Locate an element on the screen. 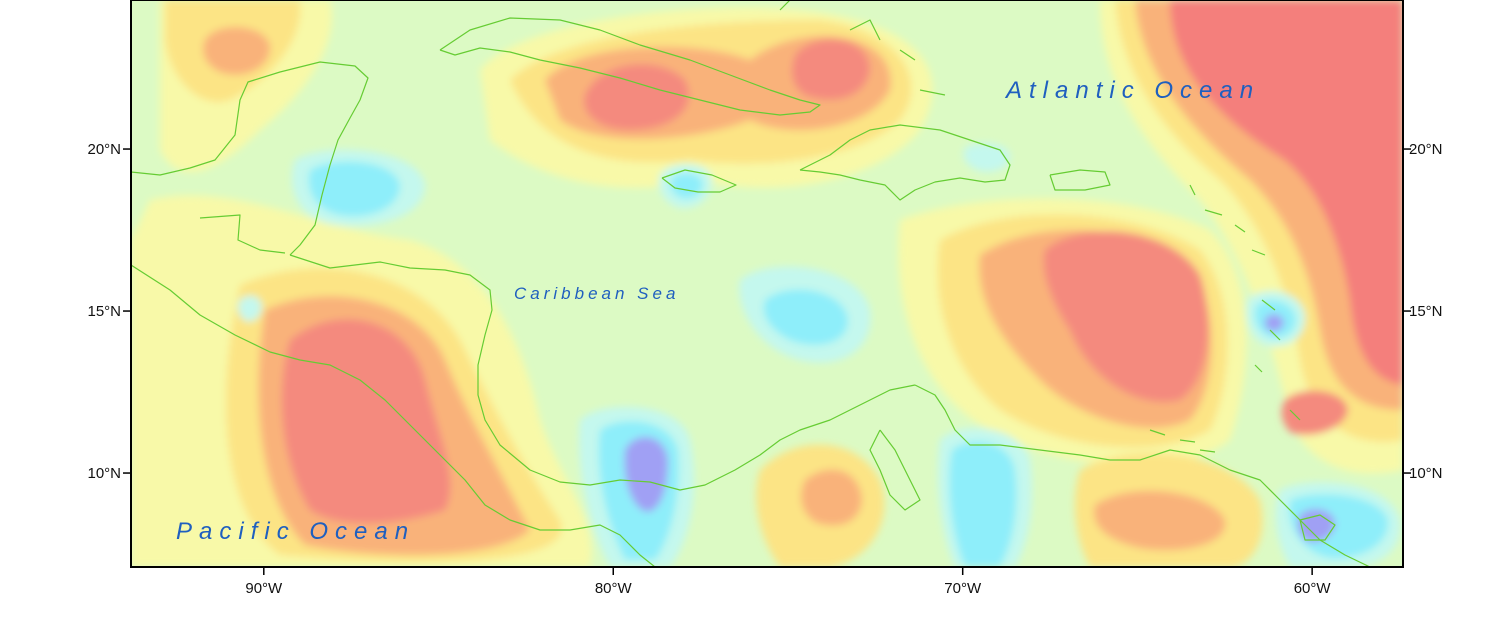 Image resolution: width=1500 pixels, height=630 pixels. caribbean-sea-label: Caribbean Sea is located at coordinates (596, 293).